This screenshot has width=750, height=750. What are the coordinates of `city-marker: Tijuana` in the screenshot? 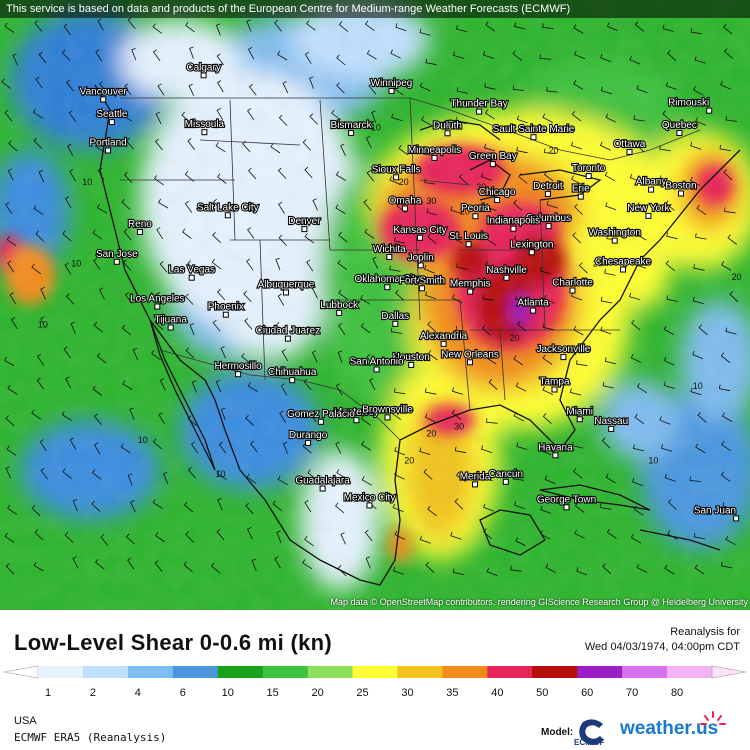 It's located at (170, 322).